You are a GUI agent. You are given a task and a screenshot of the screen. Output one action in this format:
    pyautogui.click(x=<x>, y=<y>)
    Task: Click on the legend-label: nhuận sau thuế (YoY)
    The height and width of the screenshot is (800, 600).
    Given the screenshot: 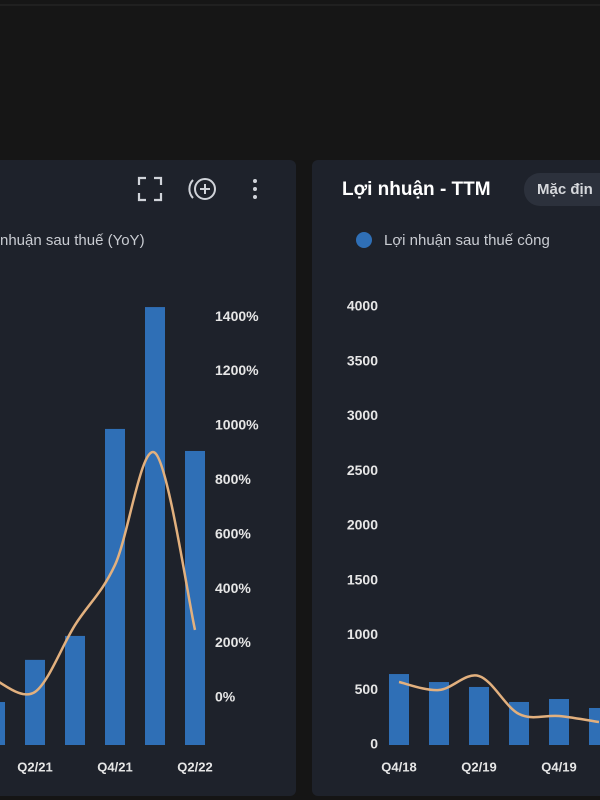 What is the action you would take?
    pyautogui.click(x=72, y=240)
    